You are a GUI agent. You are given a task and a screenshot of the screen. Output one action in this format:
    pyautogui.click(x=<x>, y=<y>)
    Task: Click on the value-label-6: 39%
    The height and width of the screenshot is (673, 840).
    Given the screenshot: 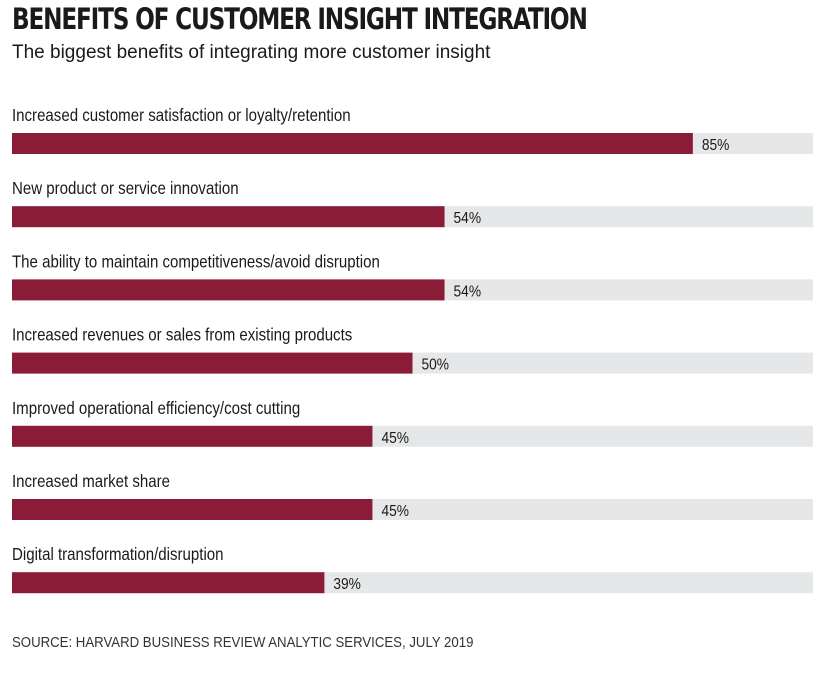 What is the action you would take?
    pyautogui.click(x=347, y=584)
    